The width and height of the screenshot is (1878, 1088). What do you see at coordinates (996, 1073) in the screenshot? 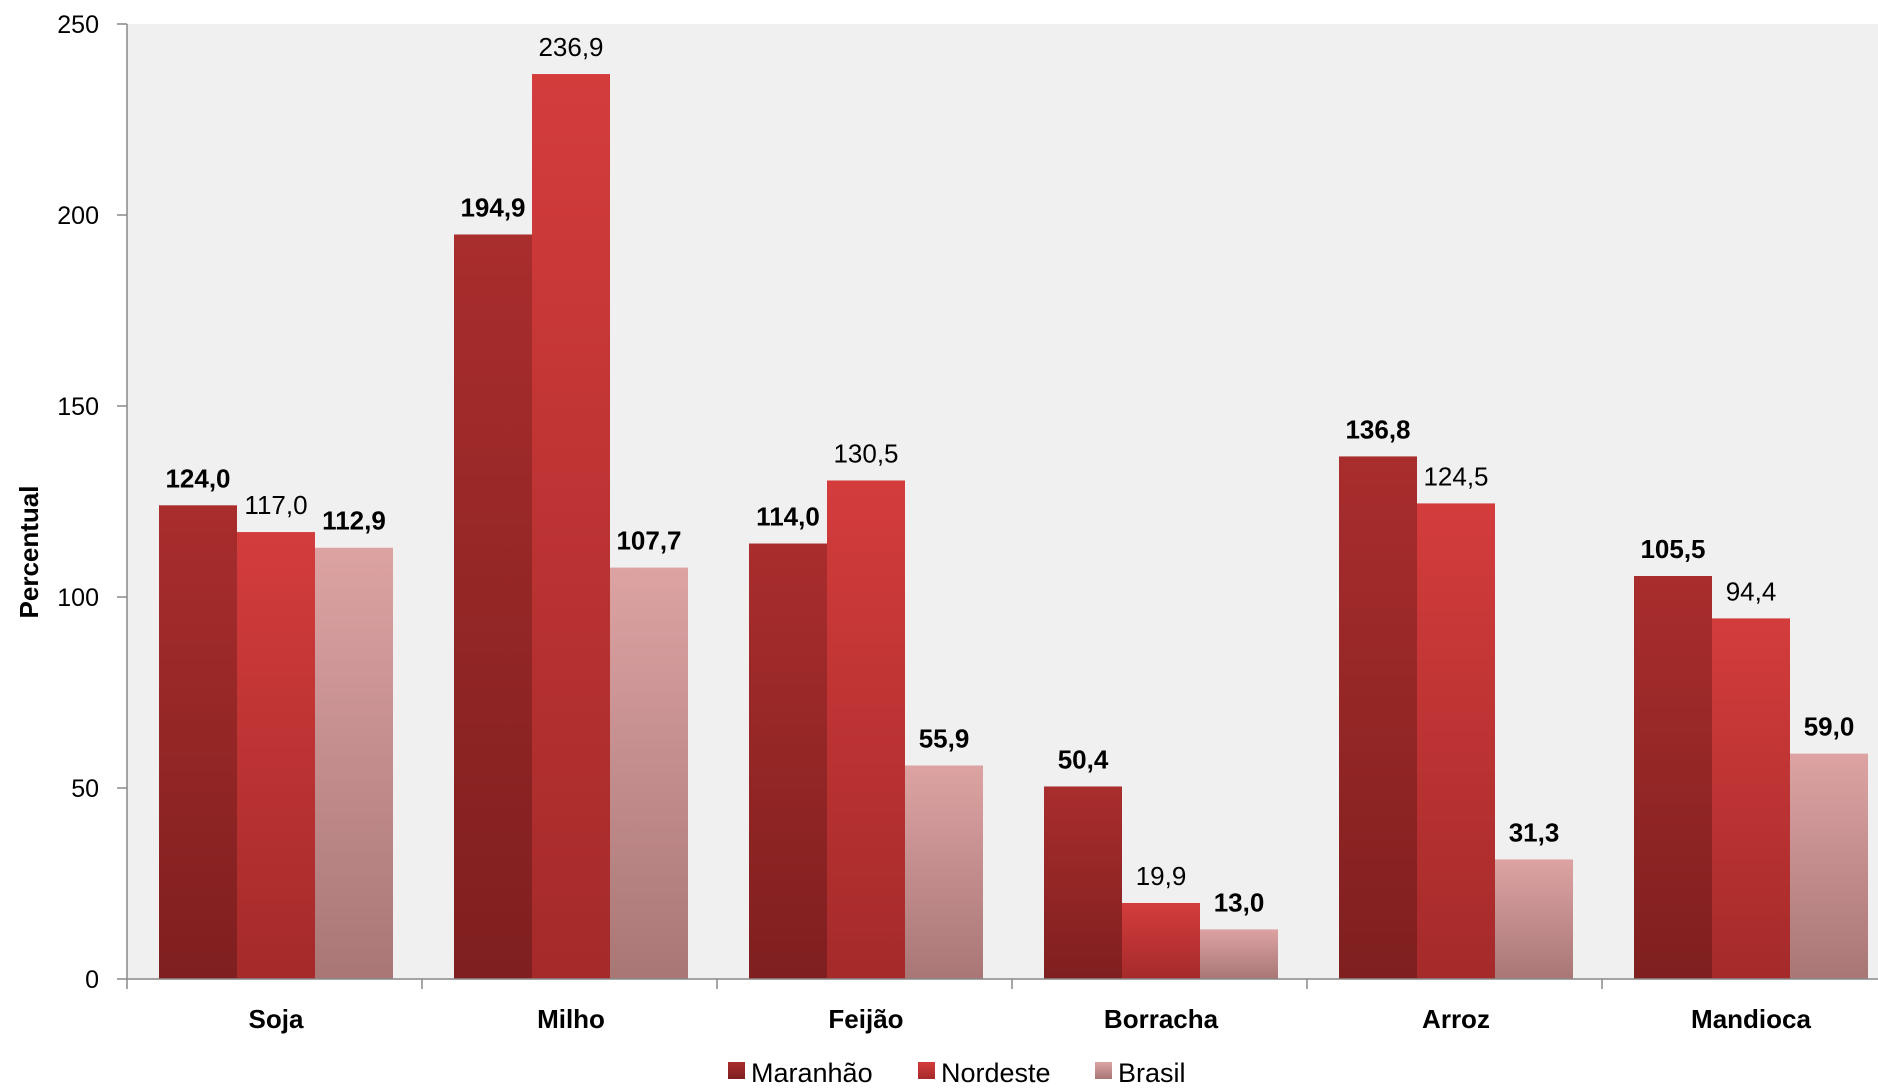
I see `legend-entry: Nordeste` at bounding box center [996, 1073].